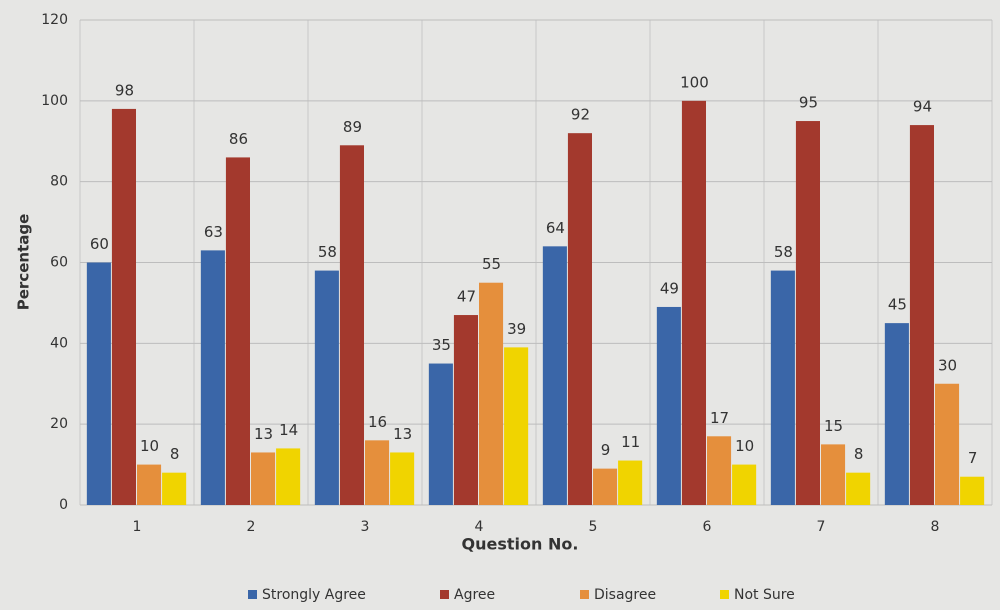  Describe the element at coordinates (251, 527) in the screenshot. I see `x-tick-label: 2` at that location.